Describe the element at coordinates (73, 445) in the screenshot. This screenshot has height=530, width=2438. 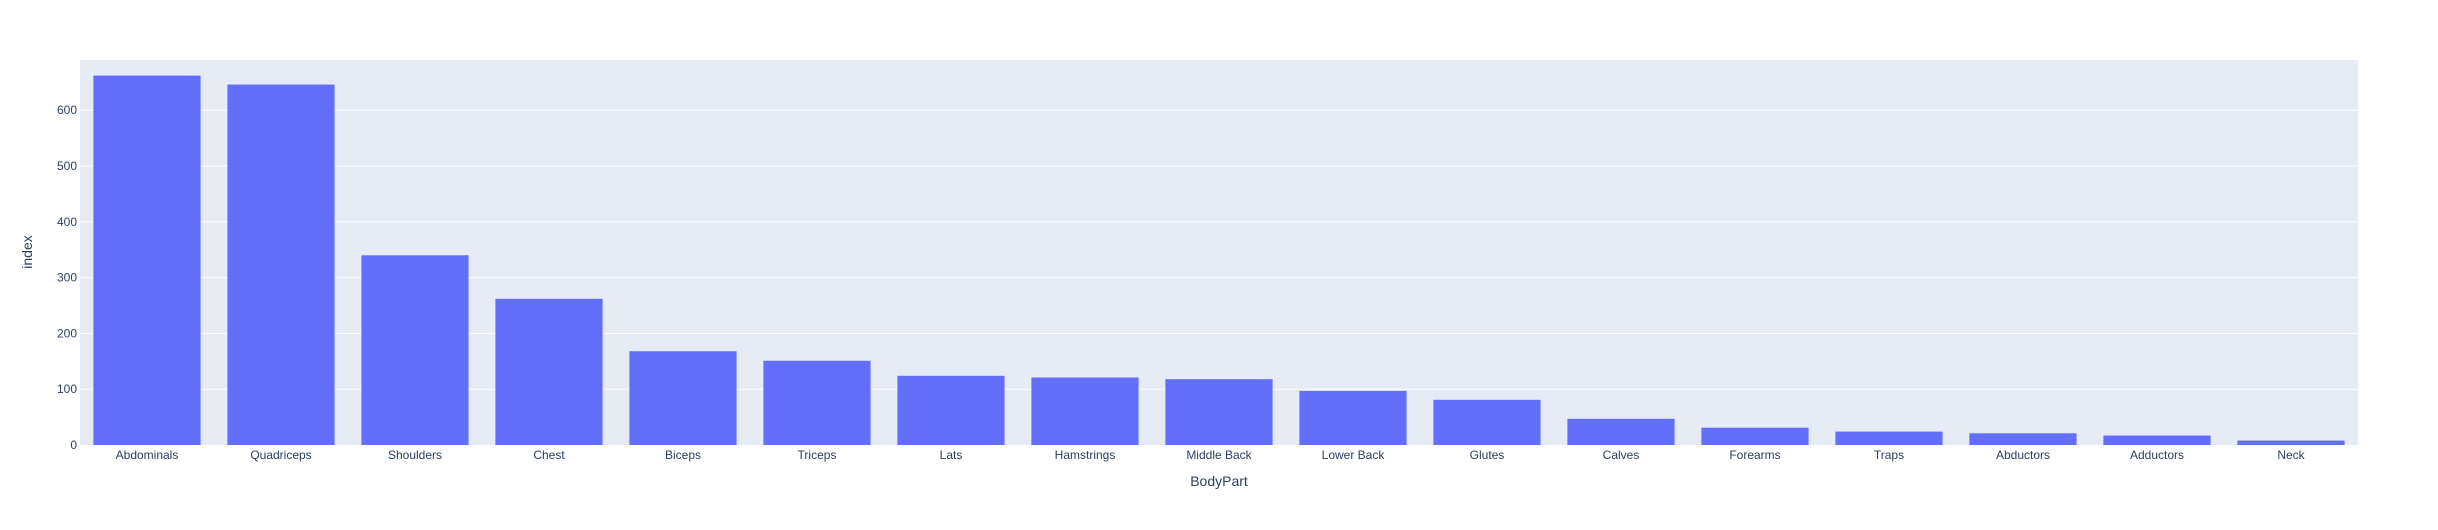
I see `y-tick-label: 0` at that location.